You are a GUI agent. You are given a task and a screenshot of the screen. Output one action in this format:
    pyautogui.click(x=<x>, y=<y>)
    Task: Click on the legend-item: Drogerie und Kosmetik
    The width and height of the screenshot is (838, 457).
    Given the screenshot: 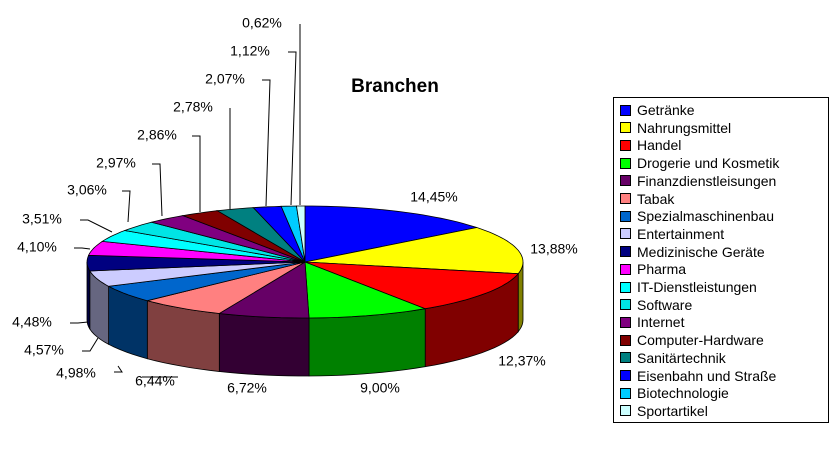 What is the action you would take?
    pyautogui.click(x=699, y=163)
    